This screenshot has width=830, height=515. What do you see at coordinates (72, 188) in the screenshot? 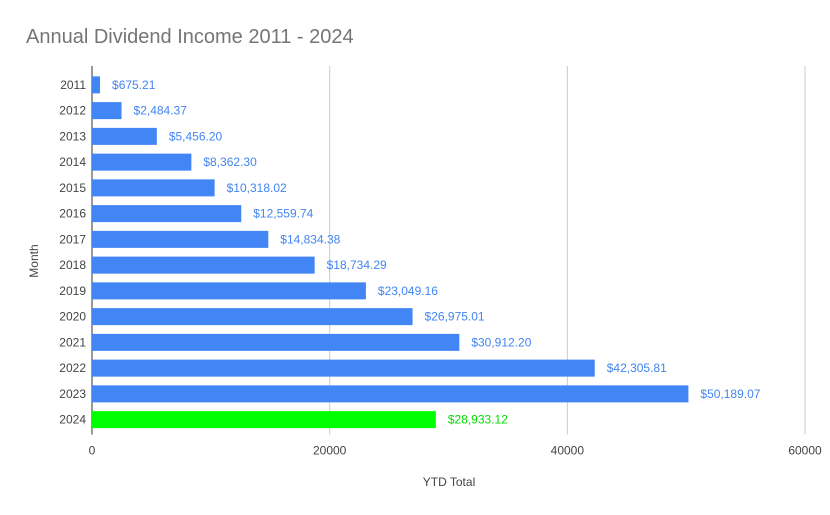
I see `y-tick-label: 2015` at bounding box center [72, 188].